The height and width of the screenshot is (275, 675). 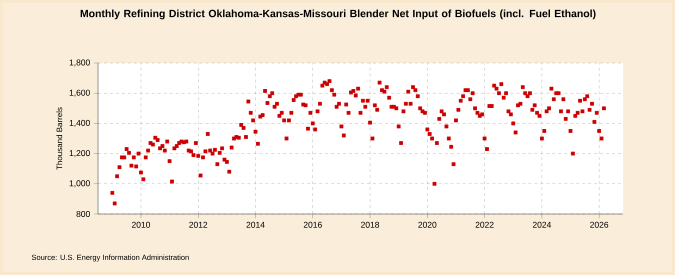 I want to click on x-tick-label: 2010, so click(x=141, y=225).